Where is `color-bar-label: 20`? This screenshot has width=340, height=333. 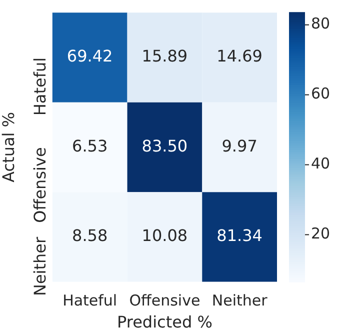 color-bar-label: 20 is located at coordinates (320, 233).